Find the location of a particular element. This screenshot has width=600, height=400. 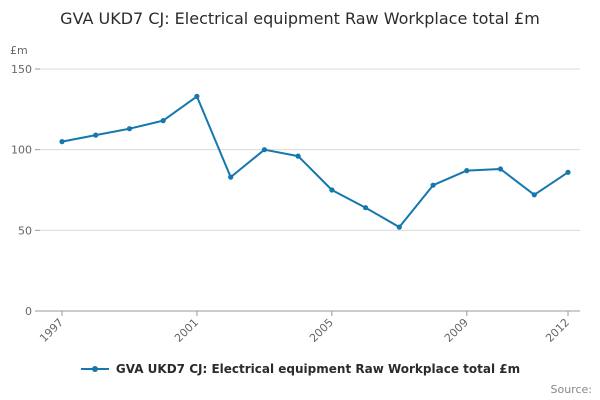

y-tick-label: 0 is located at coordinates (28, 311).